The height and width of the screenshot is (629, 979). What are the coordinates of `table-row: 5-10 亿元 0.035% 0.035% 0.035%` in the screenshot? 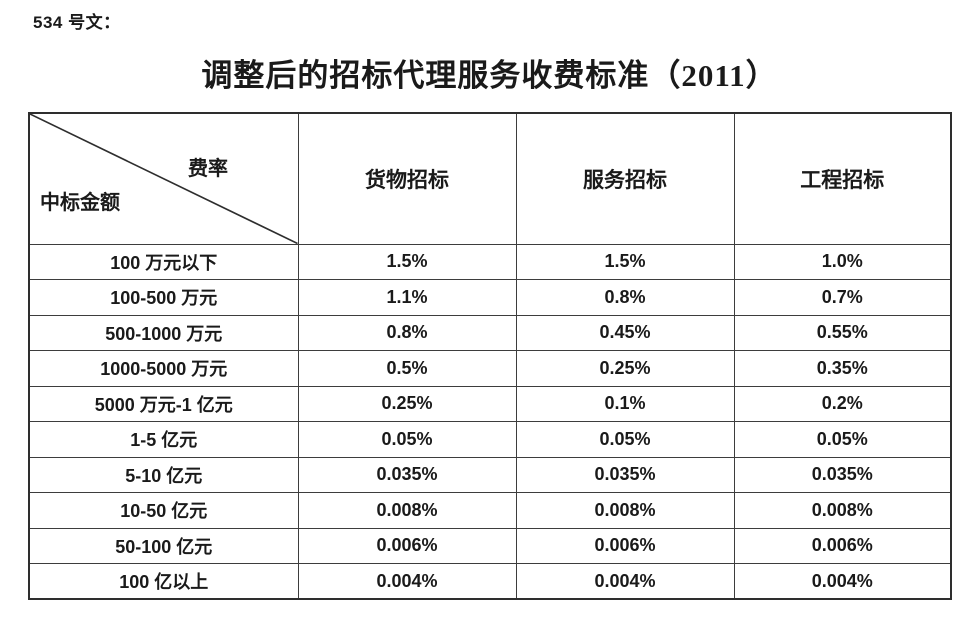 It's located at (490, 474).